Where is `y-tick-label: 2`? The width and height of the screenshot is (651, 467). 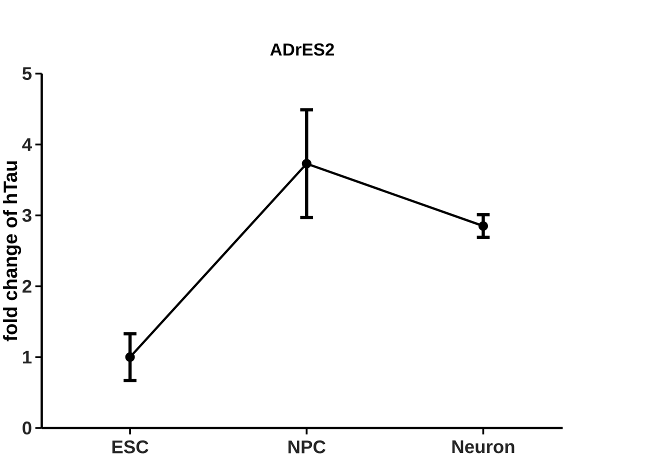 y-tick-label: 2 is located at coordinates (27, 286).